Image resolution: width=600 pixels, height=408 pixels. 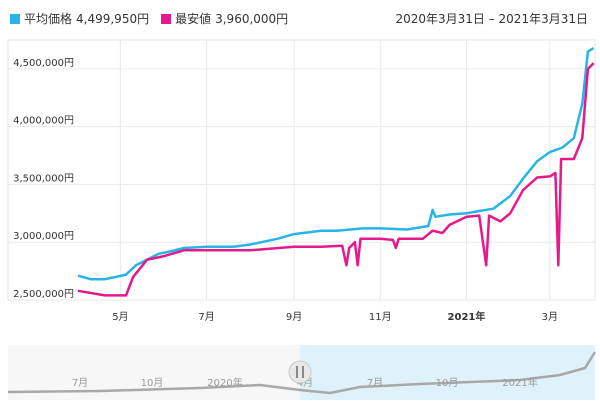 What do you see at coordinates (113, 19) in the screenshot?
I see `legend-average-value: 4,499,950円` at bounding box center [113, 19].